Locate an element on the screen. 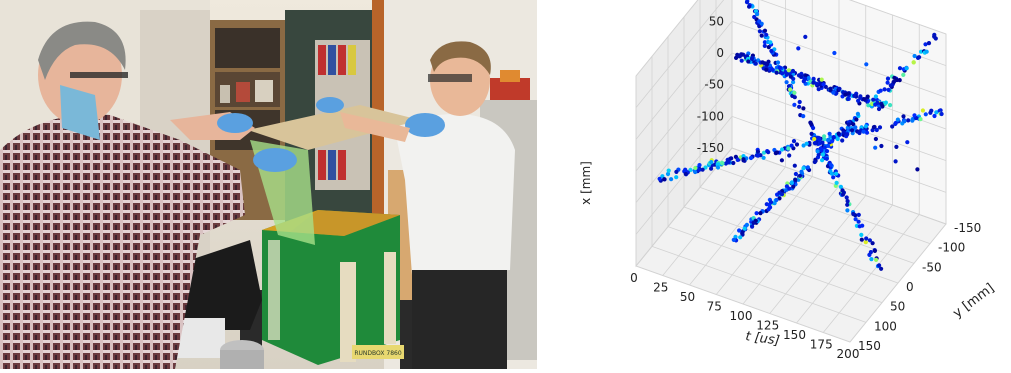  x-tick-label: 150 is located at coordinates (794, 335).